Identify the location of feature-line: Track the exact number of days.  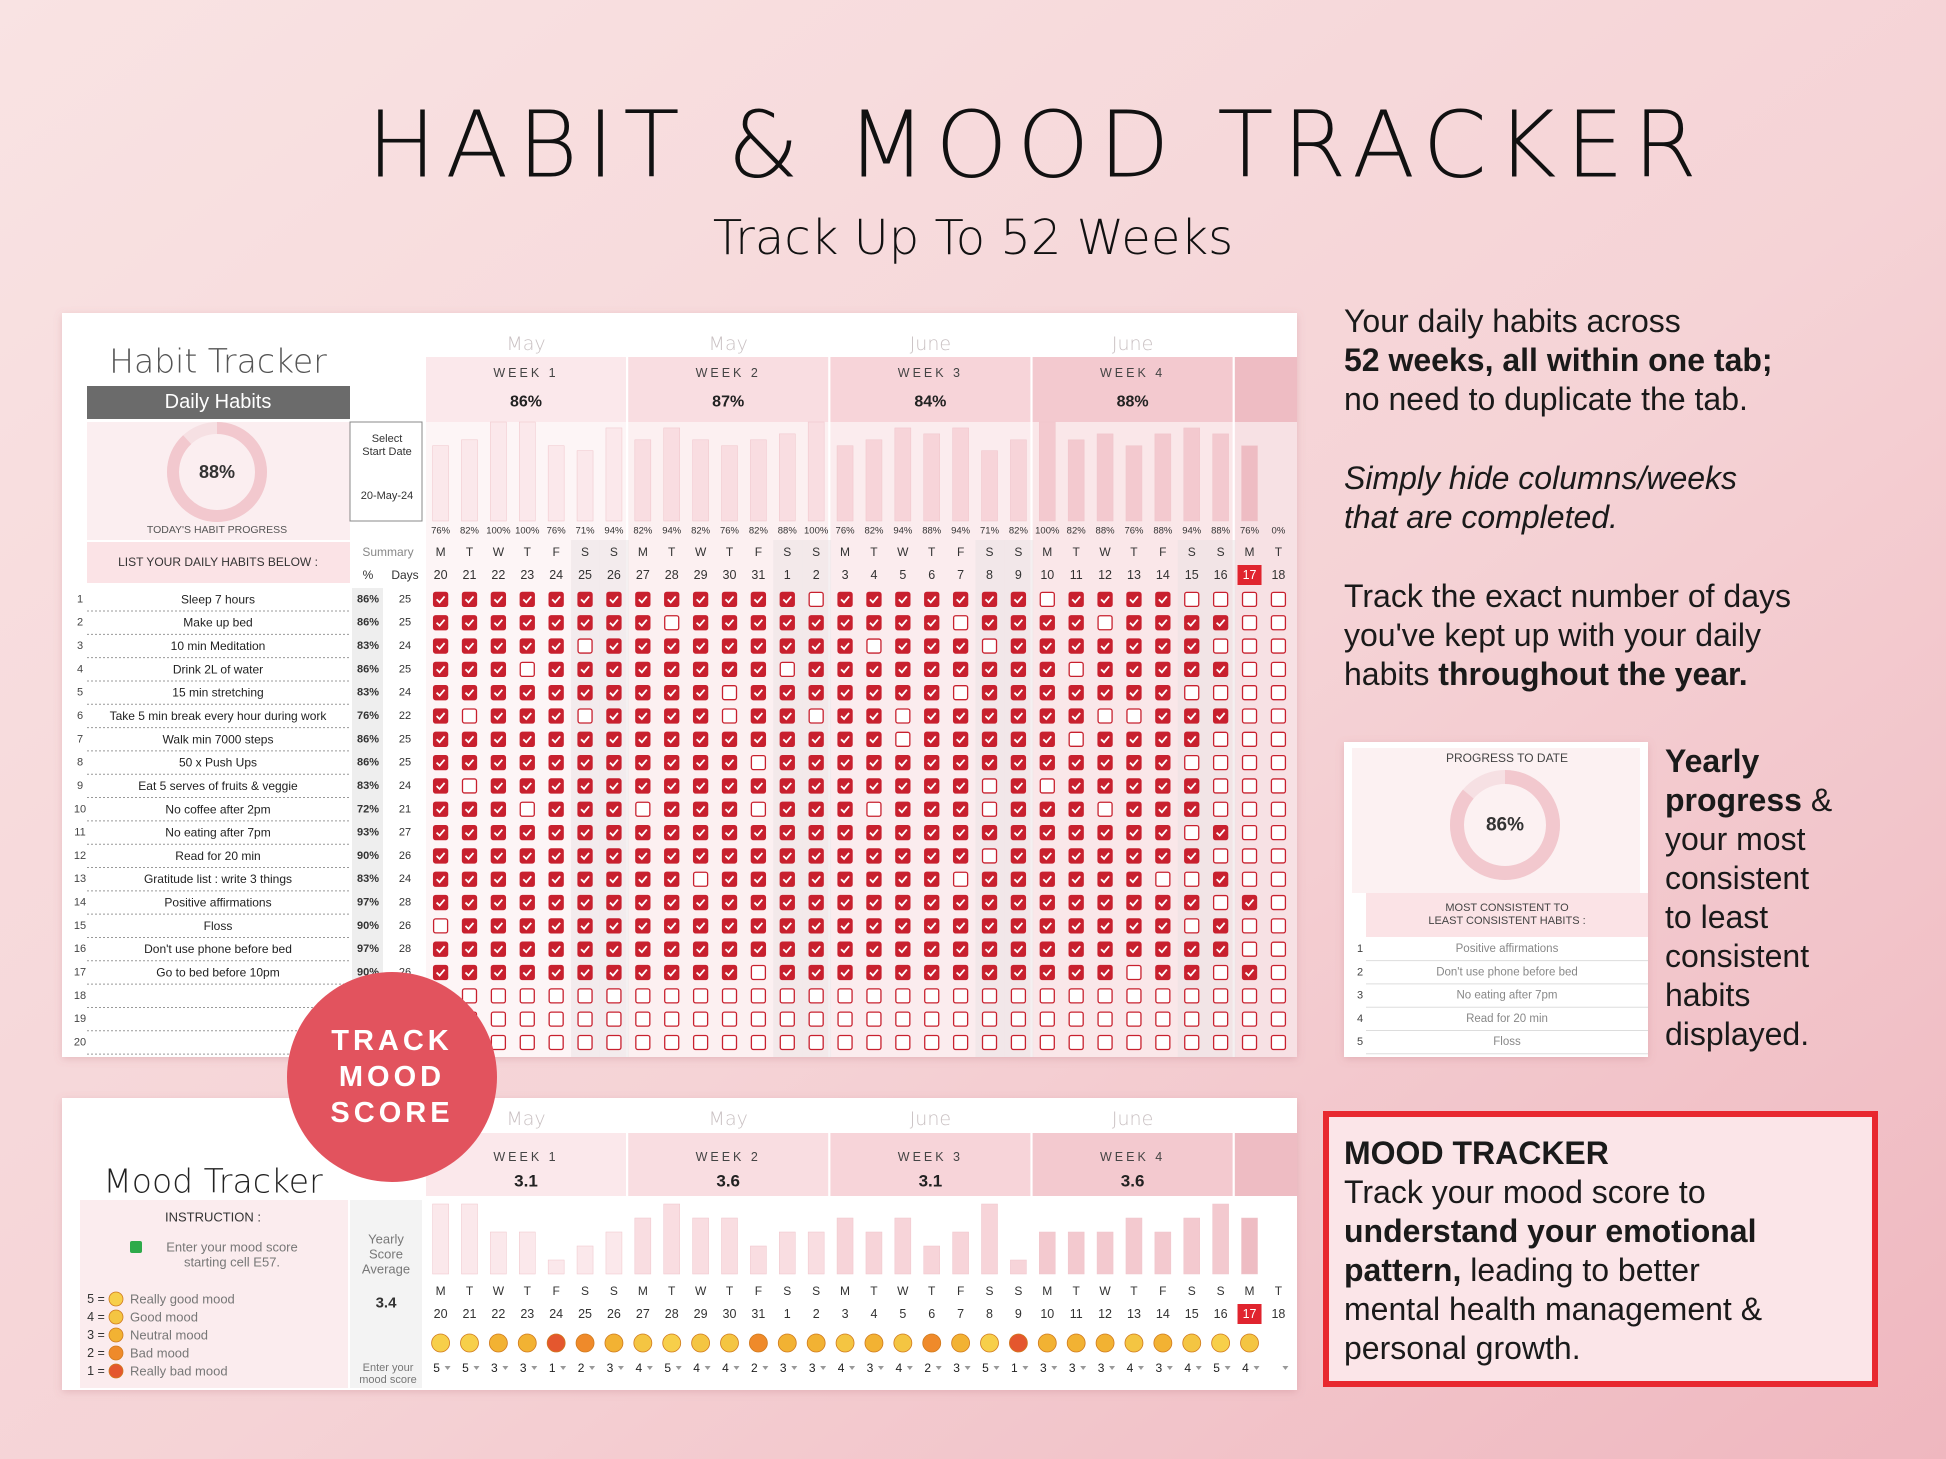
(1567, 596).